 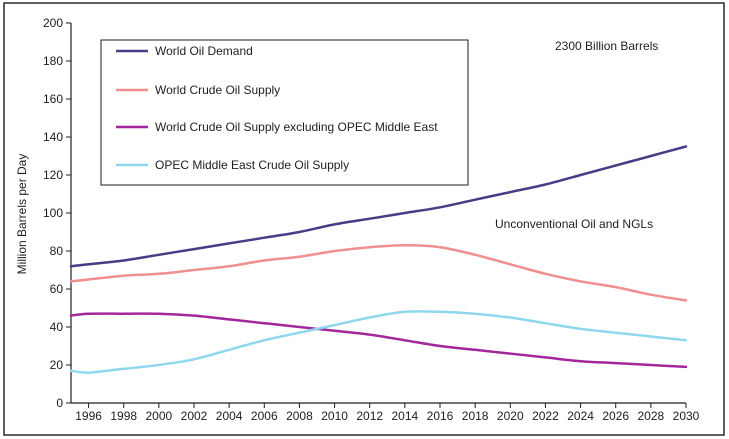 I want to click on annotation-total-barrels: 2300 Billion Barrels, so click(x=606, y=46).